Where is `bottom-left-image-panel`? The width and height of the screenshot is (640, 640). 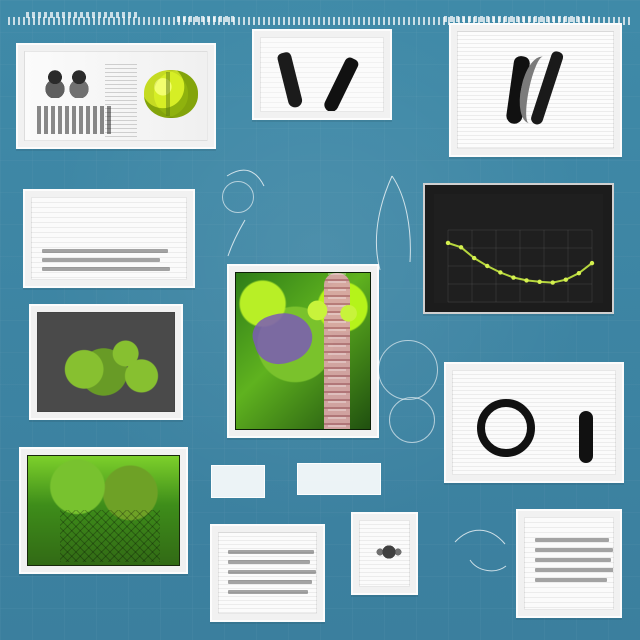
bottom-left-image-panel is located at coordinates (103, 510).